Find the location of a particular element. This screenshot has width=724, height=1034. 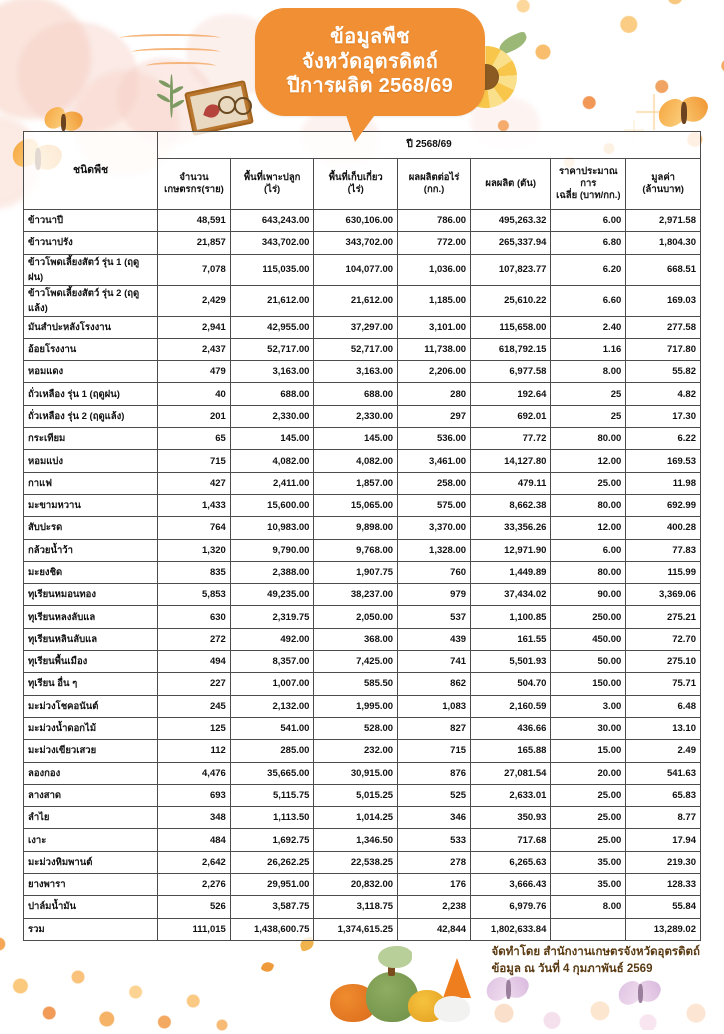

cell-harvested: 1,995.00 is located at coordinates (356, 706).